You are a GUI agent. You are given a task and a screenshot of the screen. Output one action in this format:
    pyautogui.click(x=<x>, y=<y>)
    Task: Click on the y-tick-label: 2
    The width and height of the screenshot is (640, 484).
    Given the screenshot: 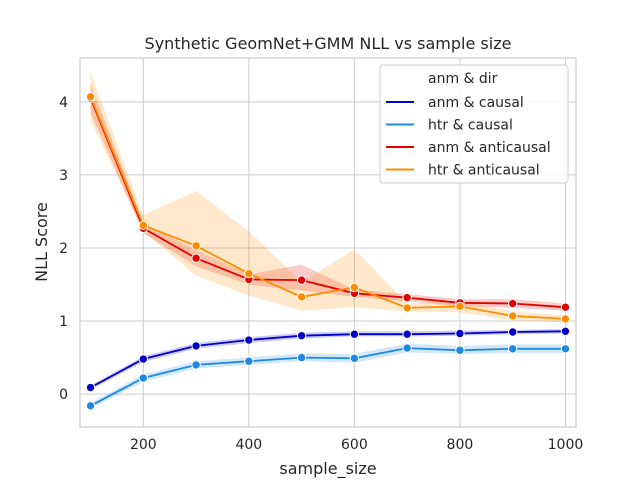 What is the action you would take?
    pyautogui.click(x=63, y=249)
    